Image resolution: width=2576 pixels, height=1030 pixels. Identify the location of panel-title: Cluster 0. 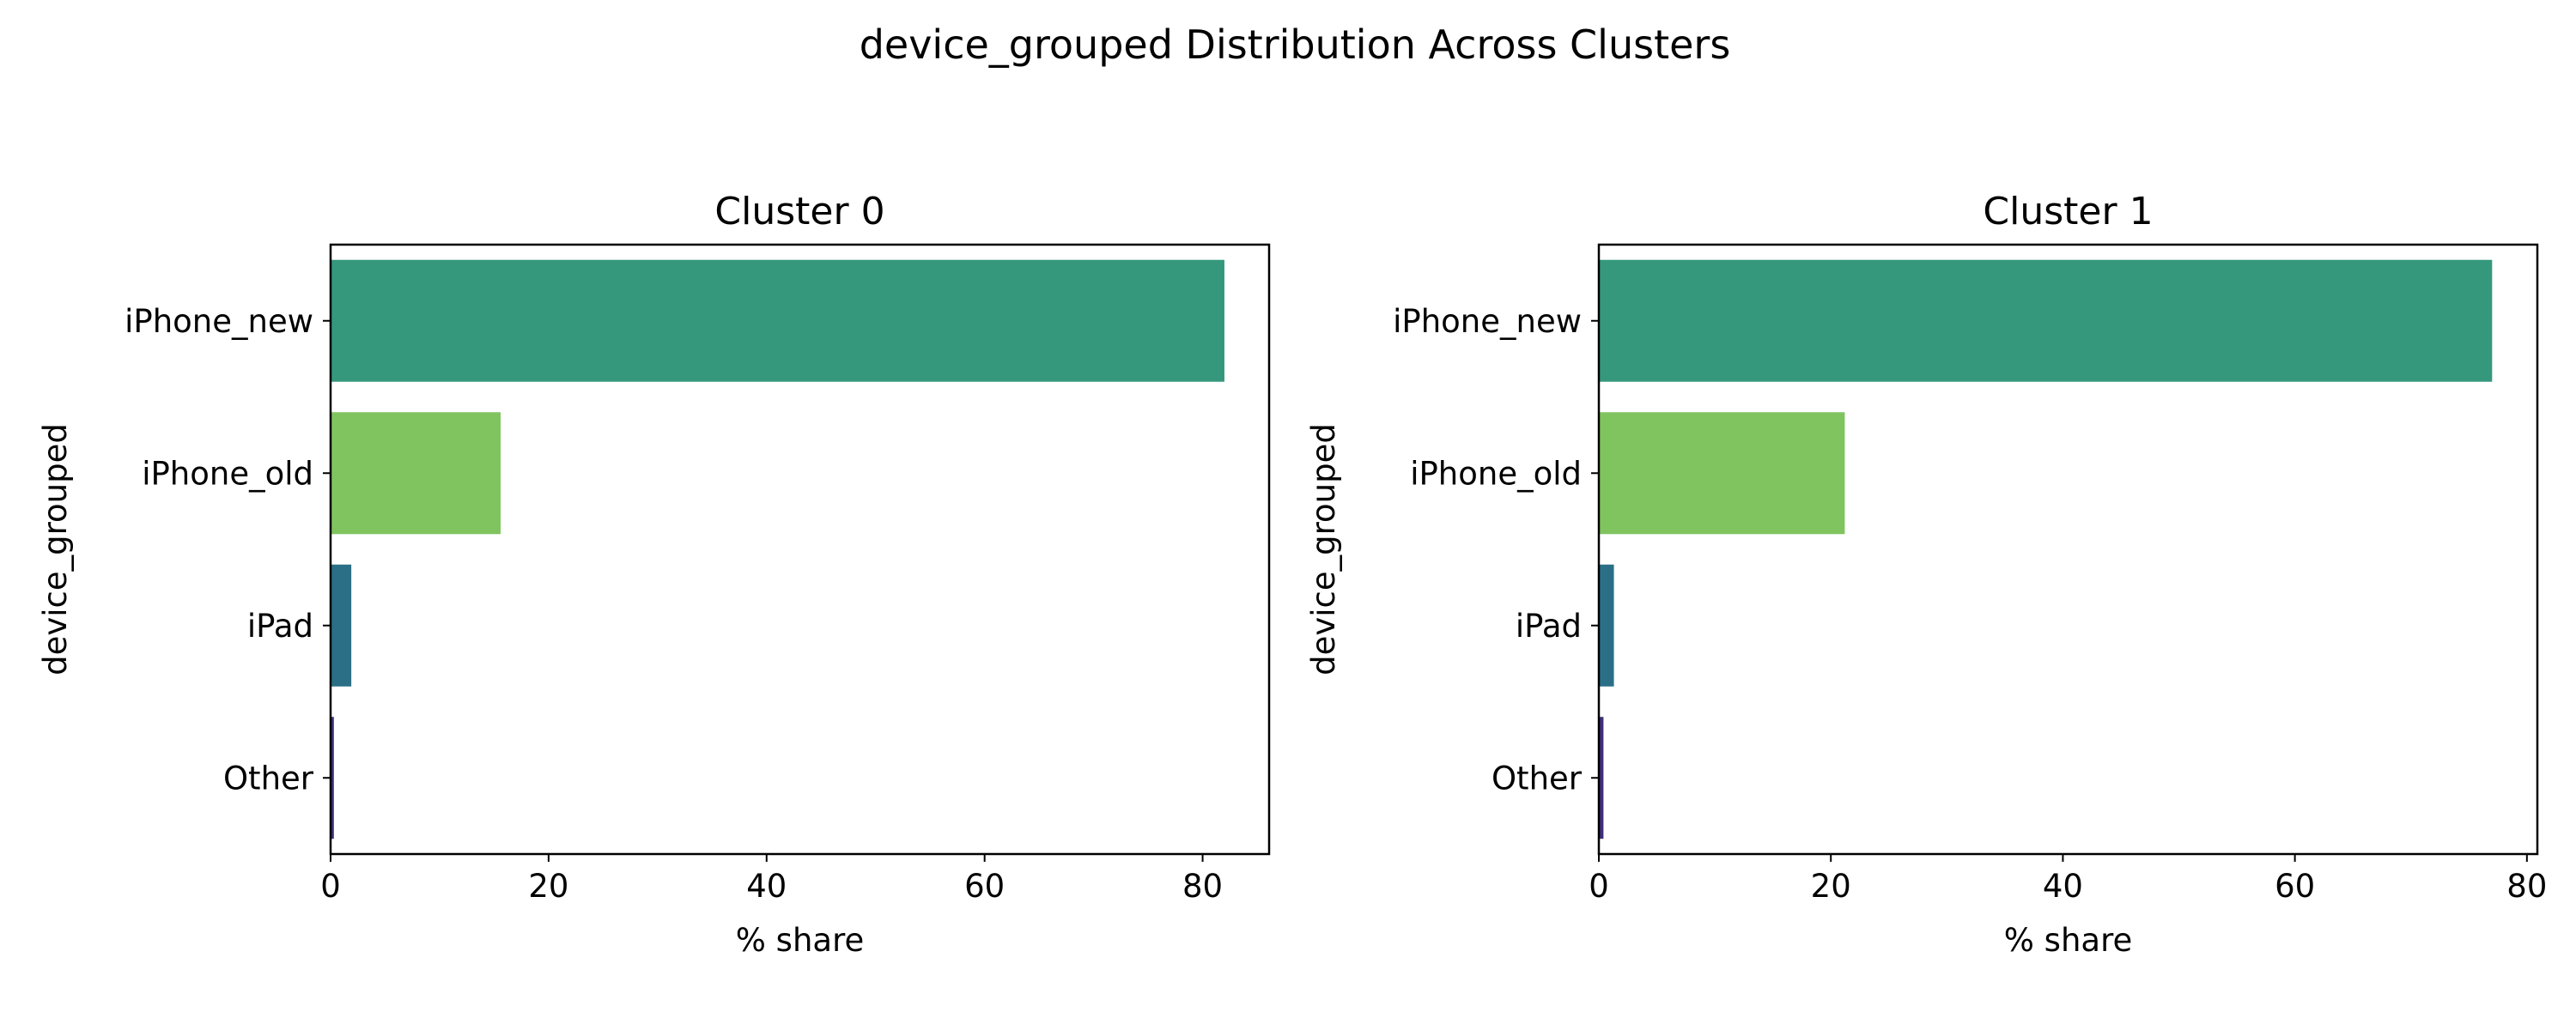
(799, 211).